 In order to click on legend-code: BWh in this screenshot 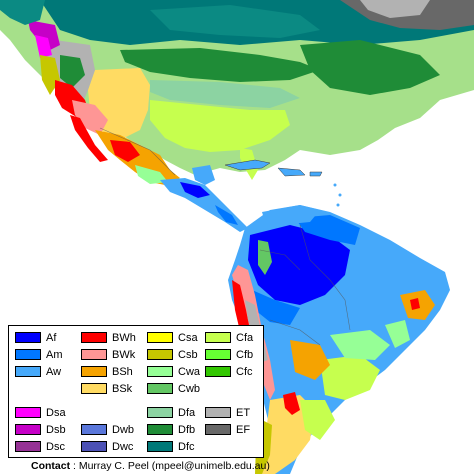, I will do `click(124, 338)`.